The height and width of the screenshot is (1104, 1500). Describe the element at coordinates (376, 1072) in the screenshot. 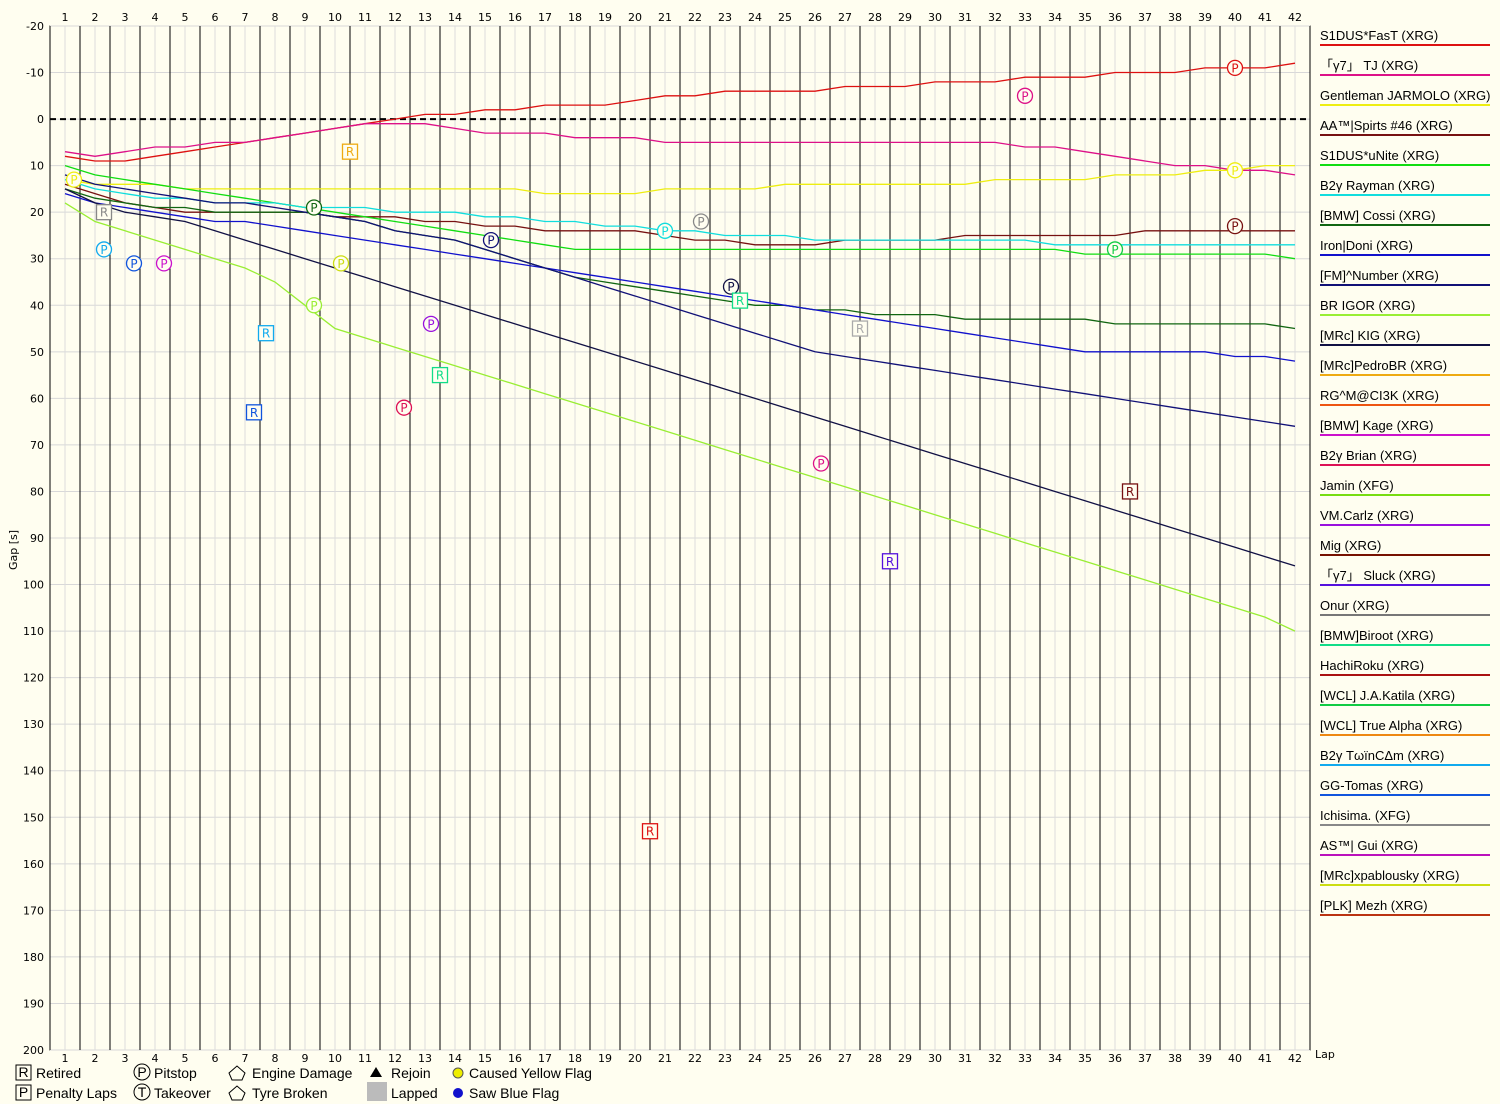

I see `rejoin-triangle-icon` at that location.